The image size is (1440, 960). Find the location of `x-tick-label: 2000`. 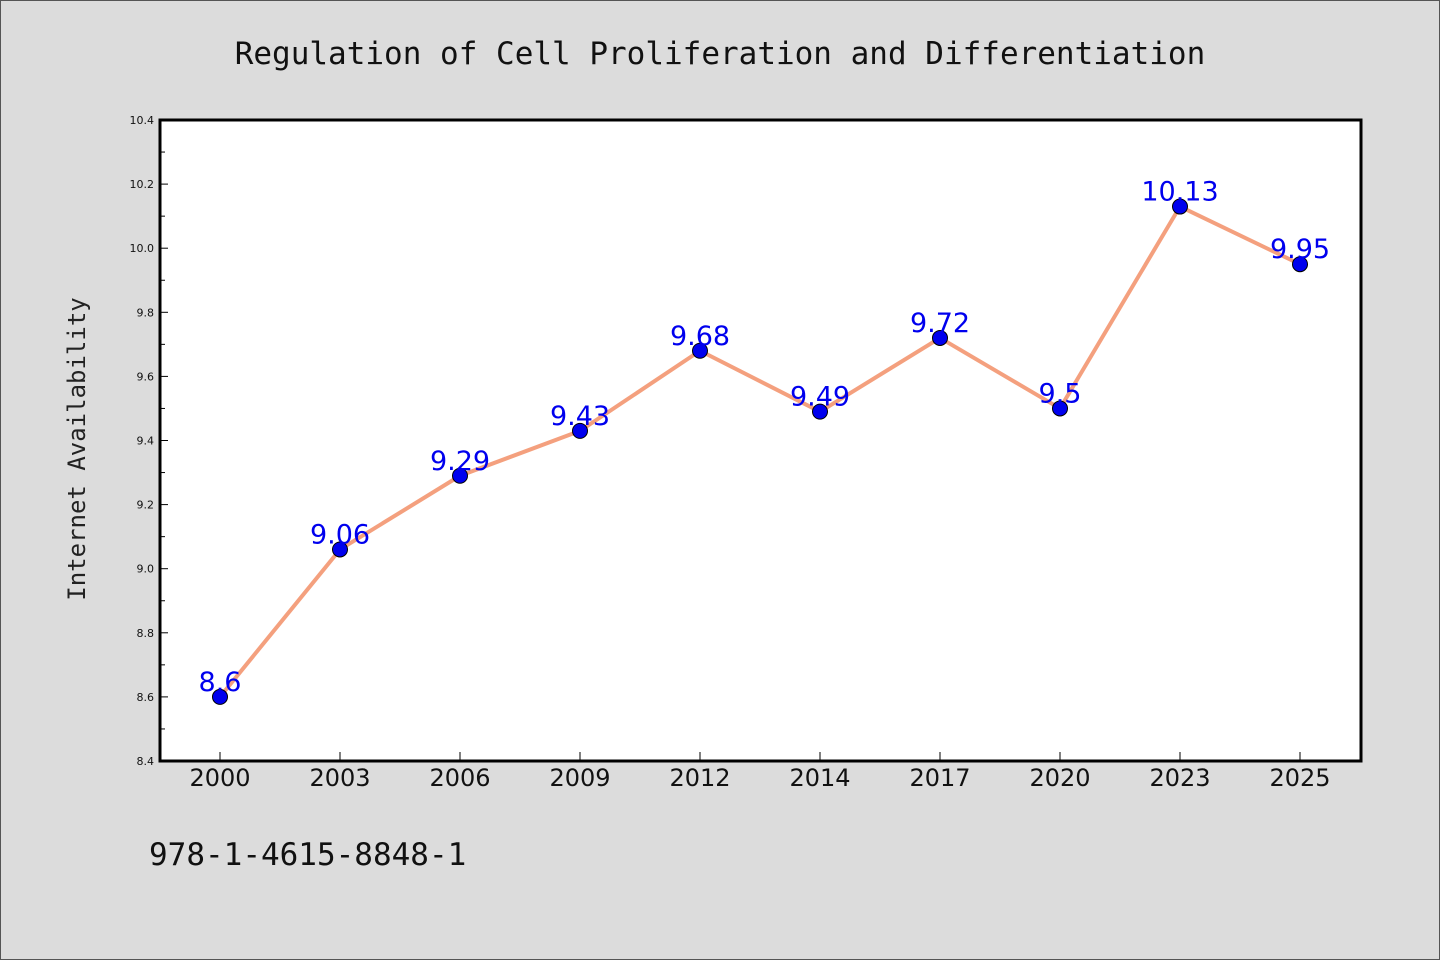

x-tick-label: 2000 is located at coordinates (219, 778).